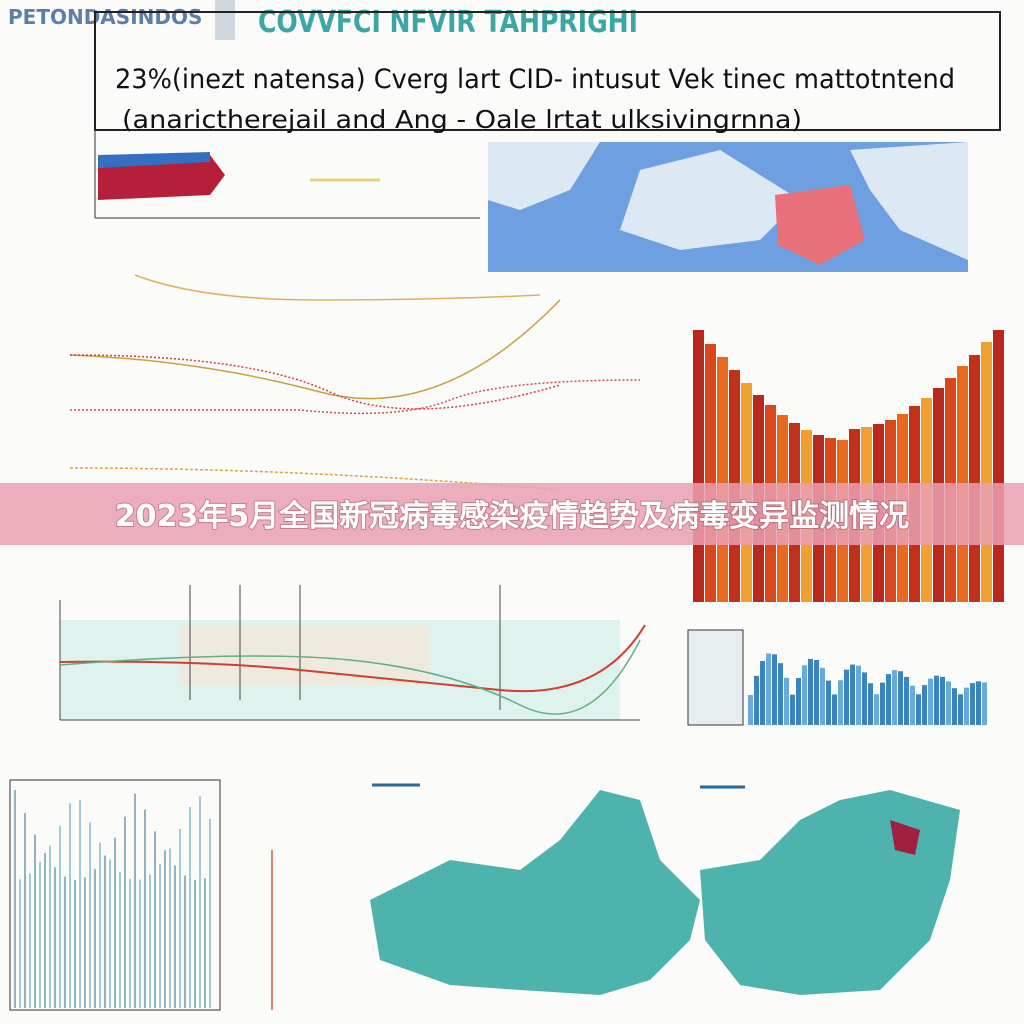  I want to click on banner, so click(512, 514).